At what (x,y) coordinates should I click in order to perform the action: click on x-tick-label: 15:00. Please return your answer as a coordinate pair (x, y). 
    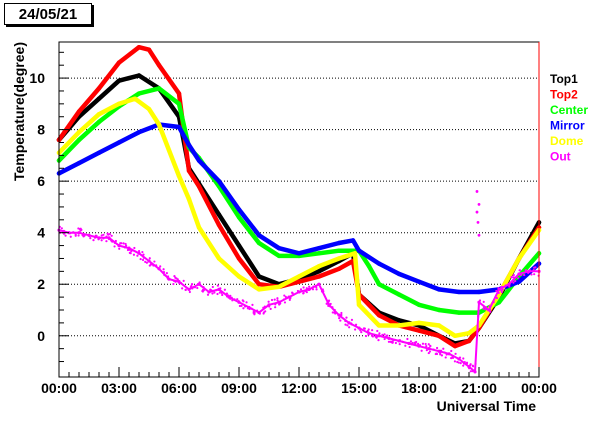
    Looking at the image, I should click on (359, 388).